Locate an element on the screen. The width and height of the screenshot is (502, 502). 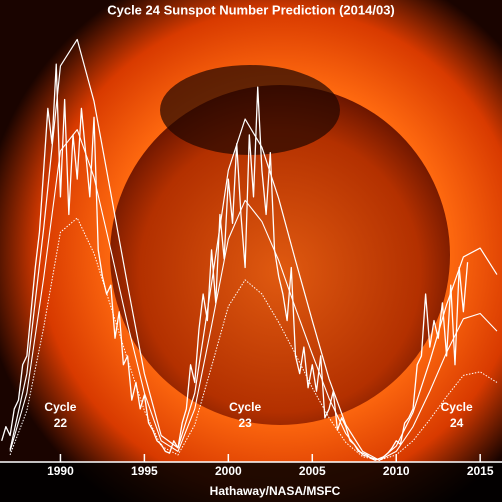
x-tick-label: 2010 is located at coordinates (396, 471).